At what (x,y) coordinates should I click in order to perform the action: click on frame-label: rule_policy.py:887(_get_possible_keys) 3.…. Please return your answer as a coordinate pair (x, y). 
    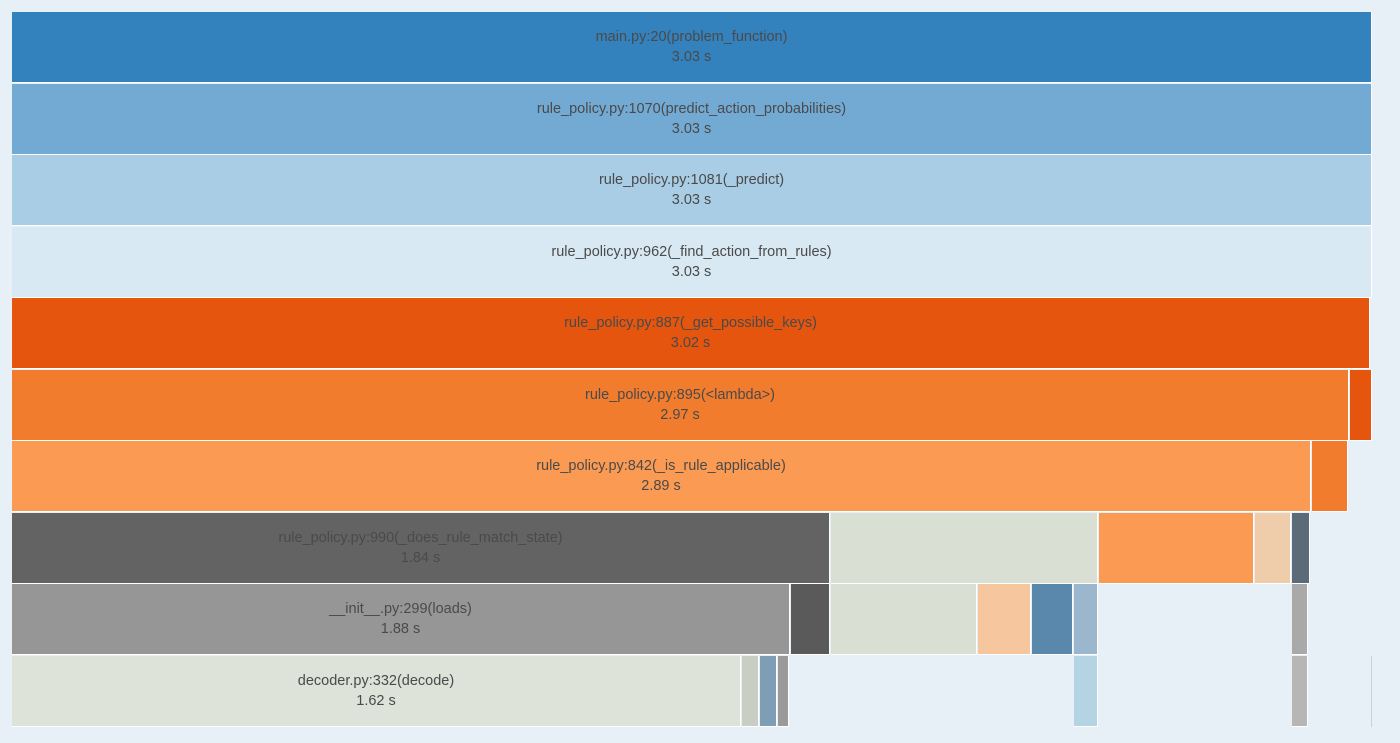
    Looking at the image, I should click on (690, 333).